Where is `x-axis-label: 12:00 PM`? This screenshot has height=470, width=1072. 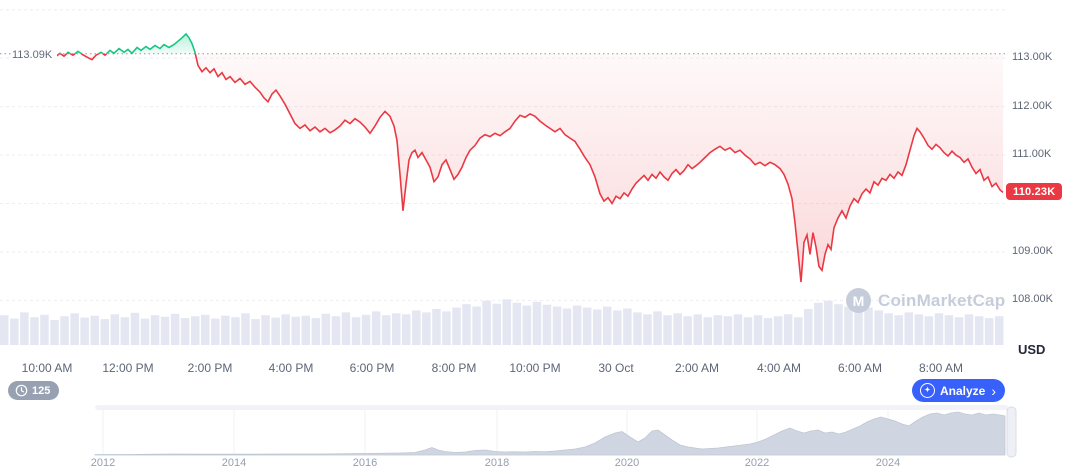
x-axis-label: 12:00 PM is located at coordinates (128, 368).